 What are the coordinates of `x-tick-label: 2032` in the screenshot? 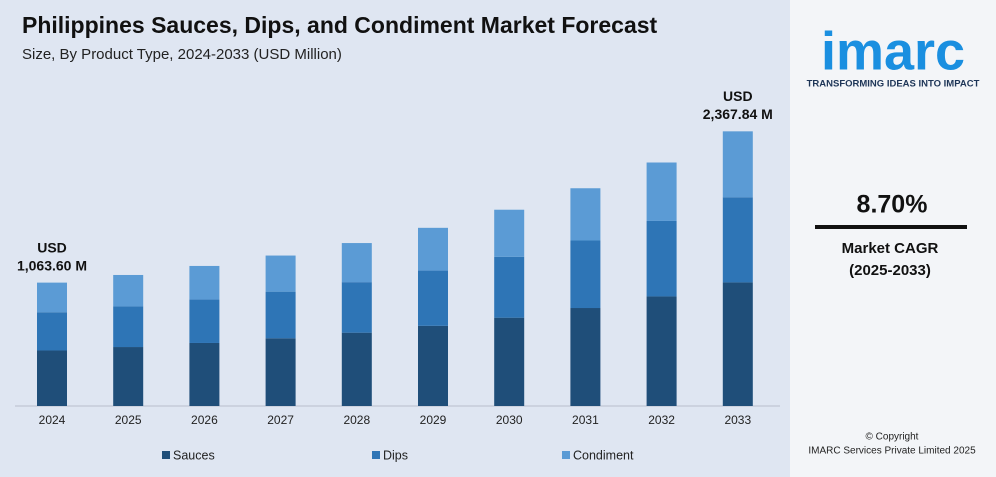 It's located at (661, 420).